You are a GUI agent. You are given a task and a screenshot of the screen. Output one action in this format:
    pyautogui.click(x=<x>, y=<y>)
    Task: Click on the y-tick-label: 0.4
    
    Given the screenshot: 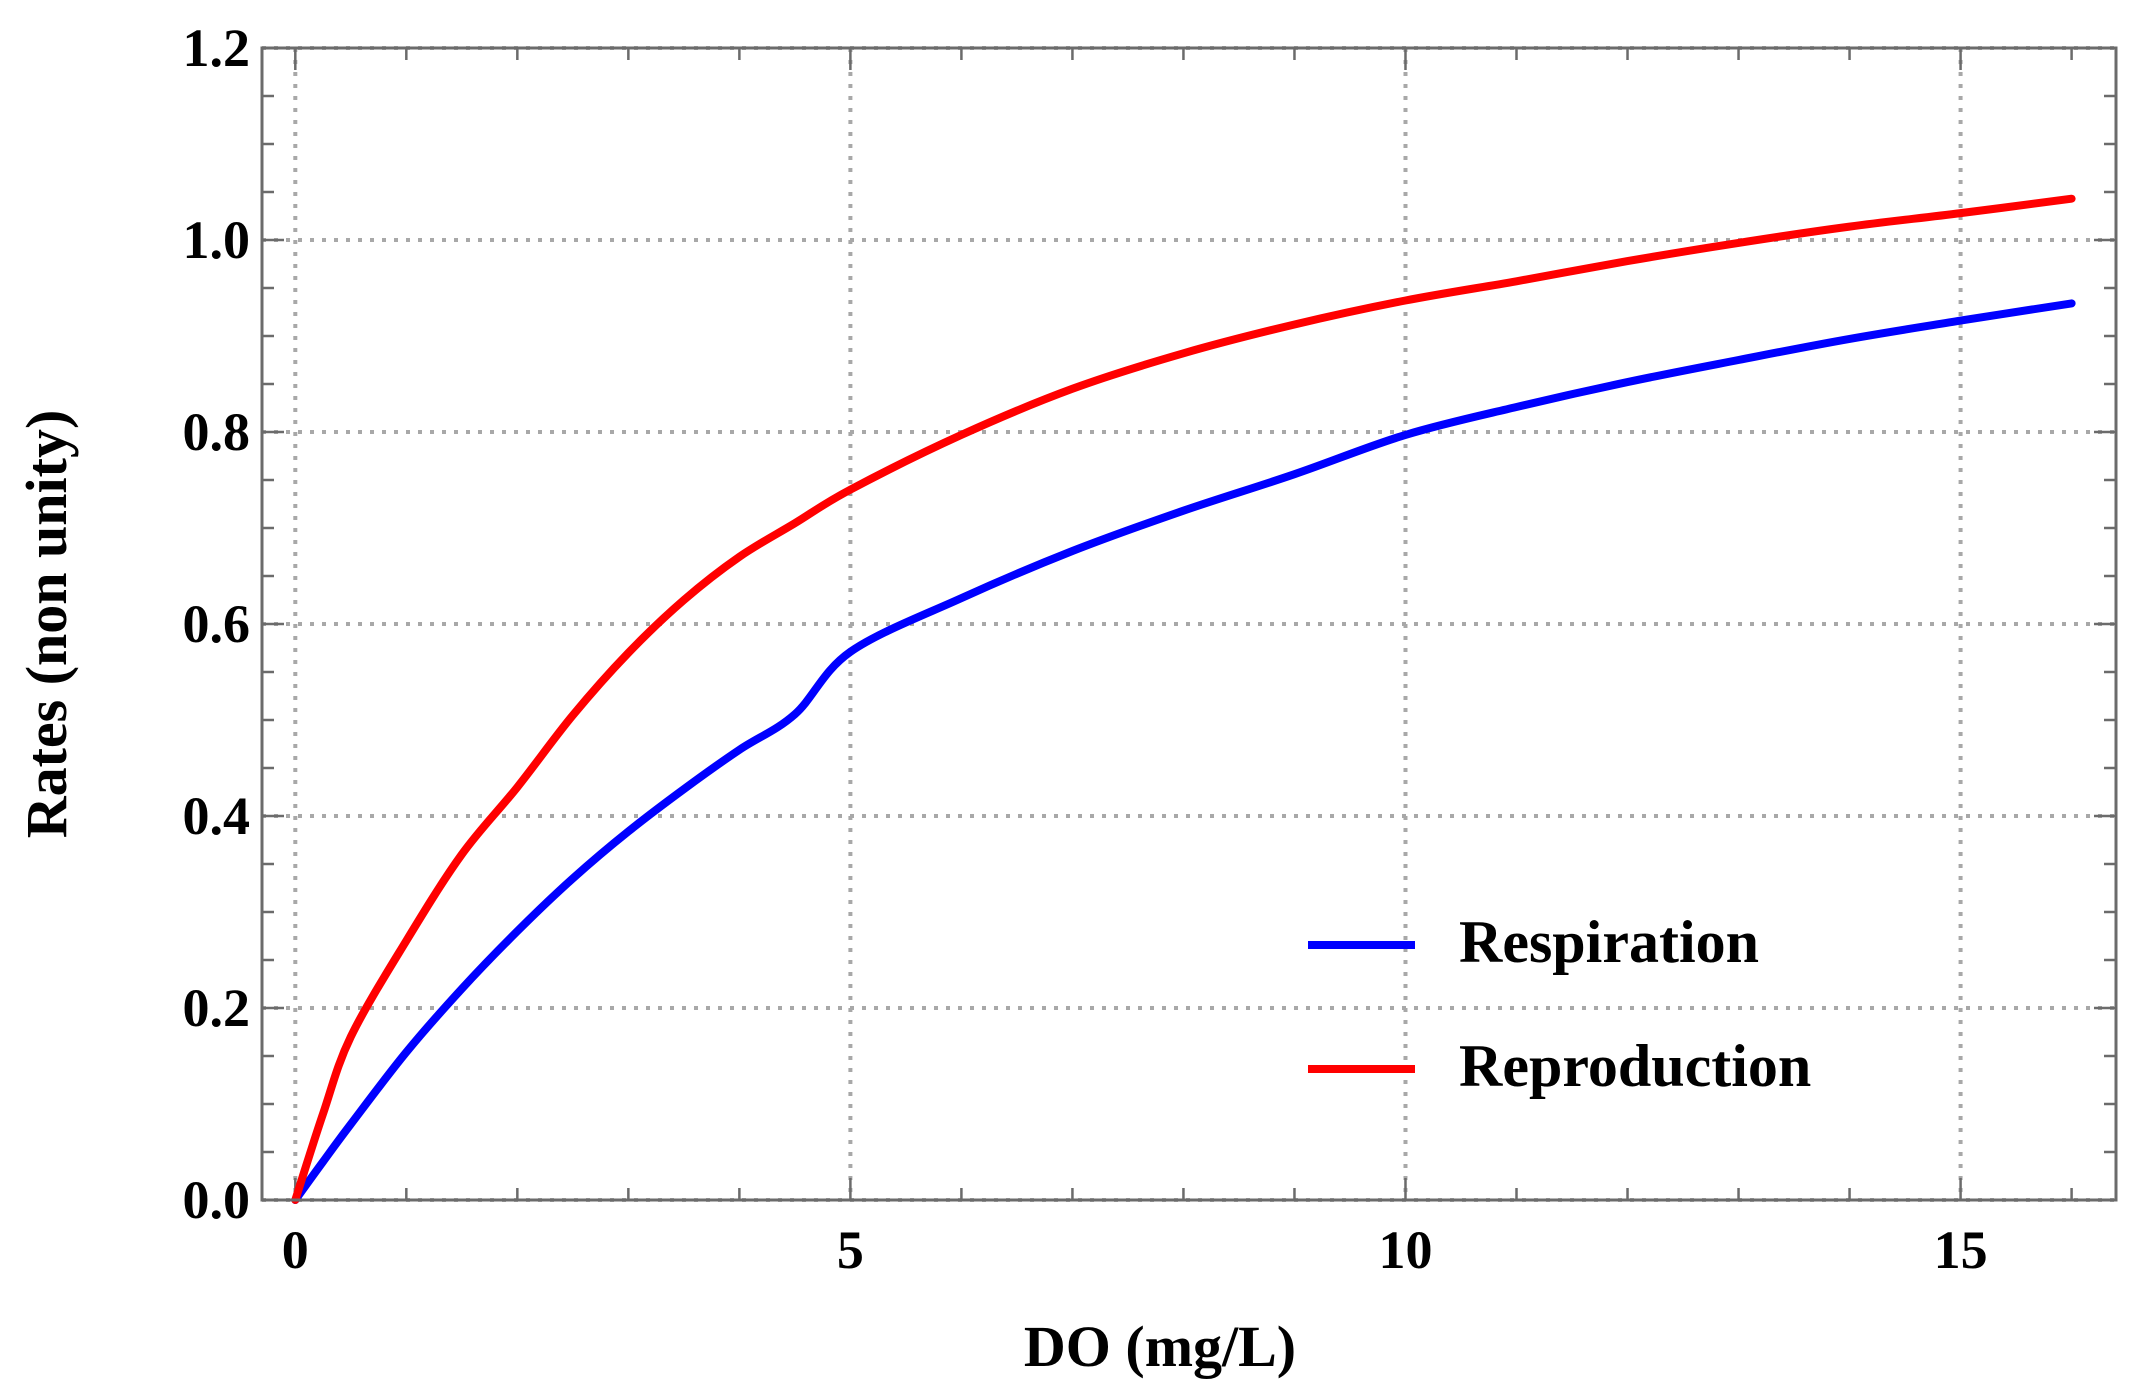 What is the action you would take?
    pyautogui.click(x=217, y=816)
    